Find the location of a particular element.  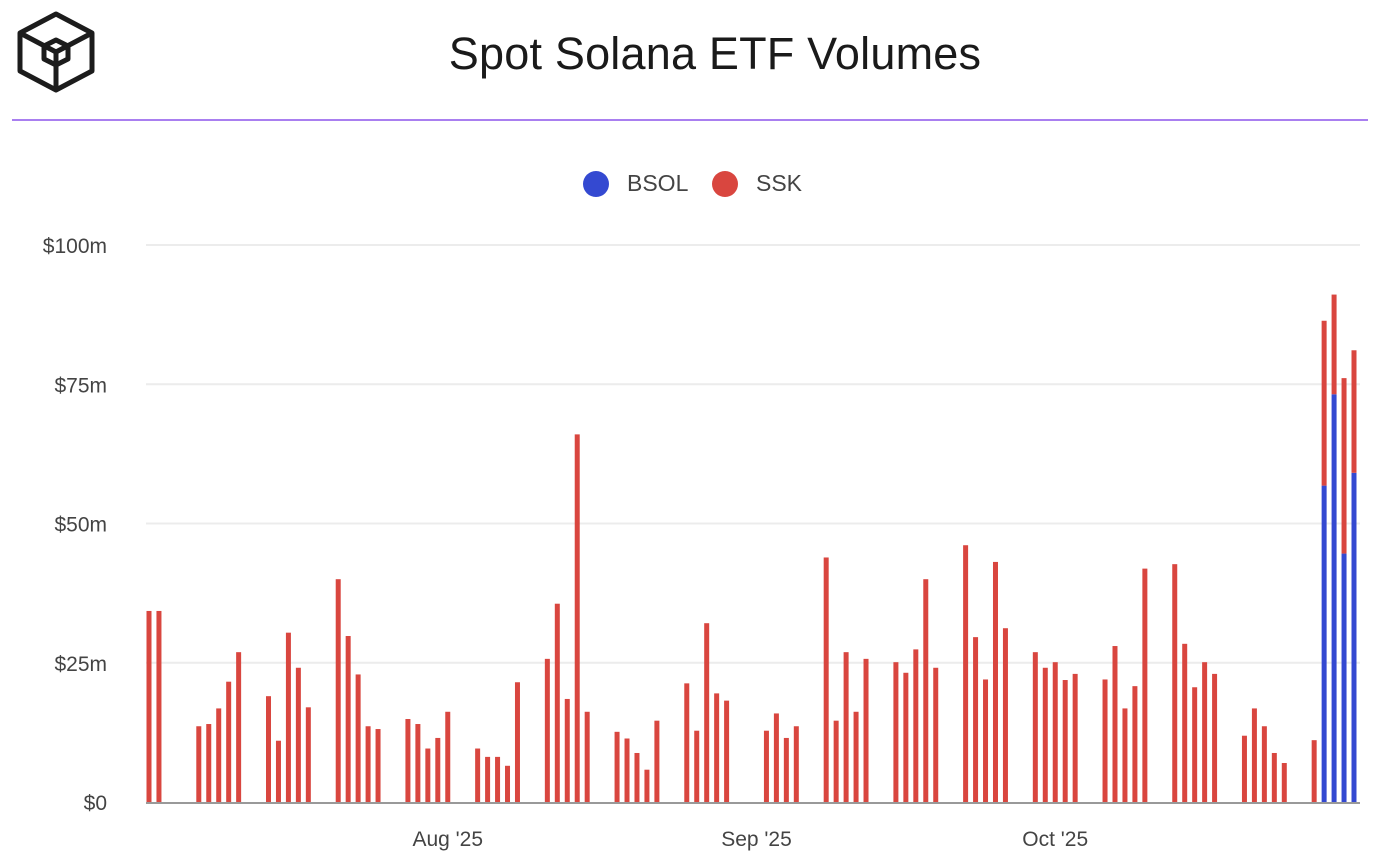

chart-title: Spot Solana ETF Volumes is located at coordinates (715, 53).